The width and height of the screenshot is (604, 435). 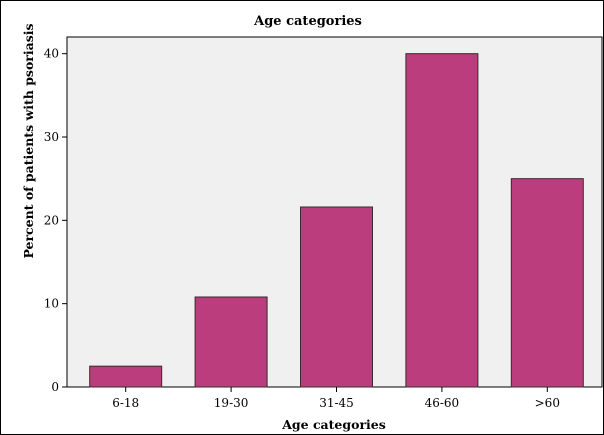 What do you see at coordinates (125, 403) in the screenshot?
I see `x-tick-label: 6-18` at bounding box center [125, 403].